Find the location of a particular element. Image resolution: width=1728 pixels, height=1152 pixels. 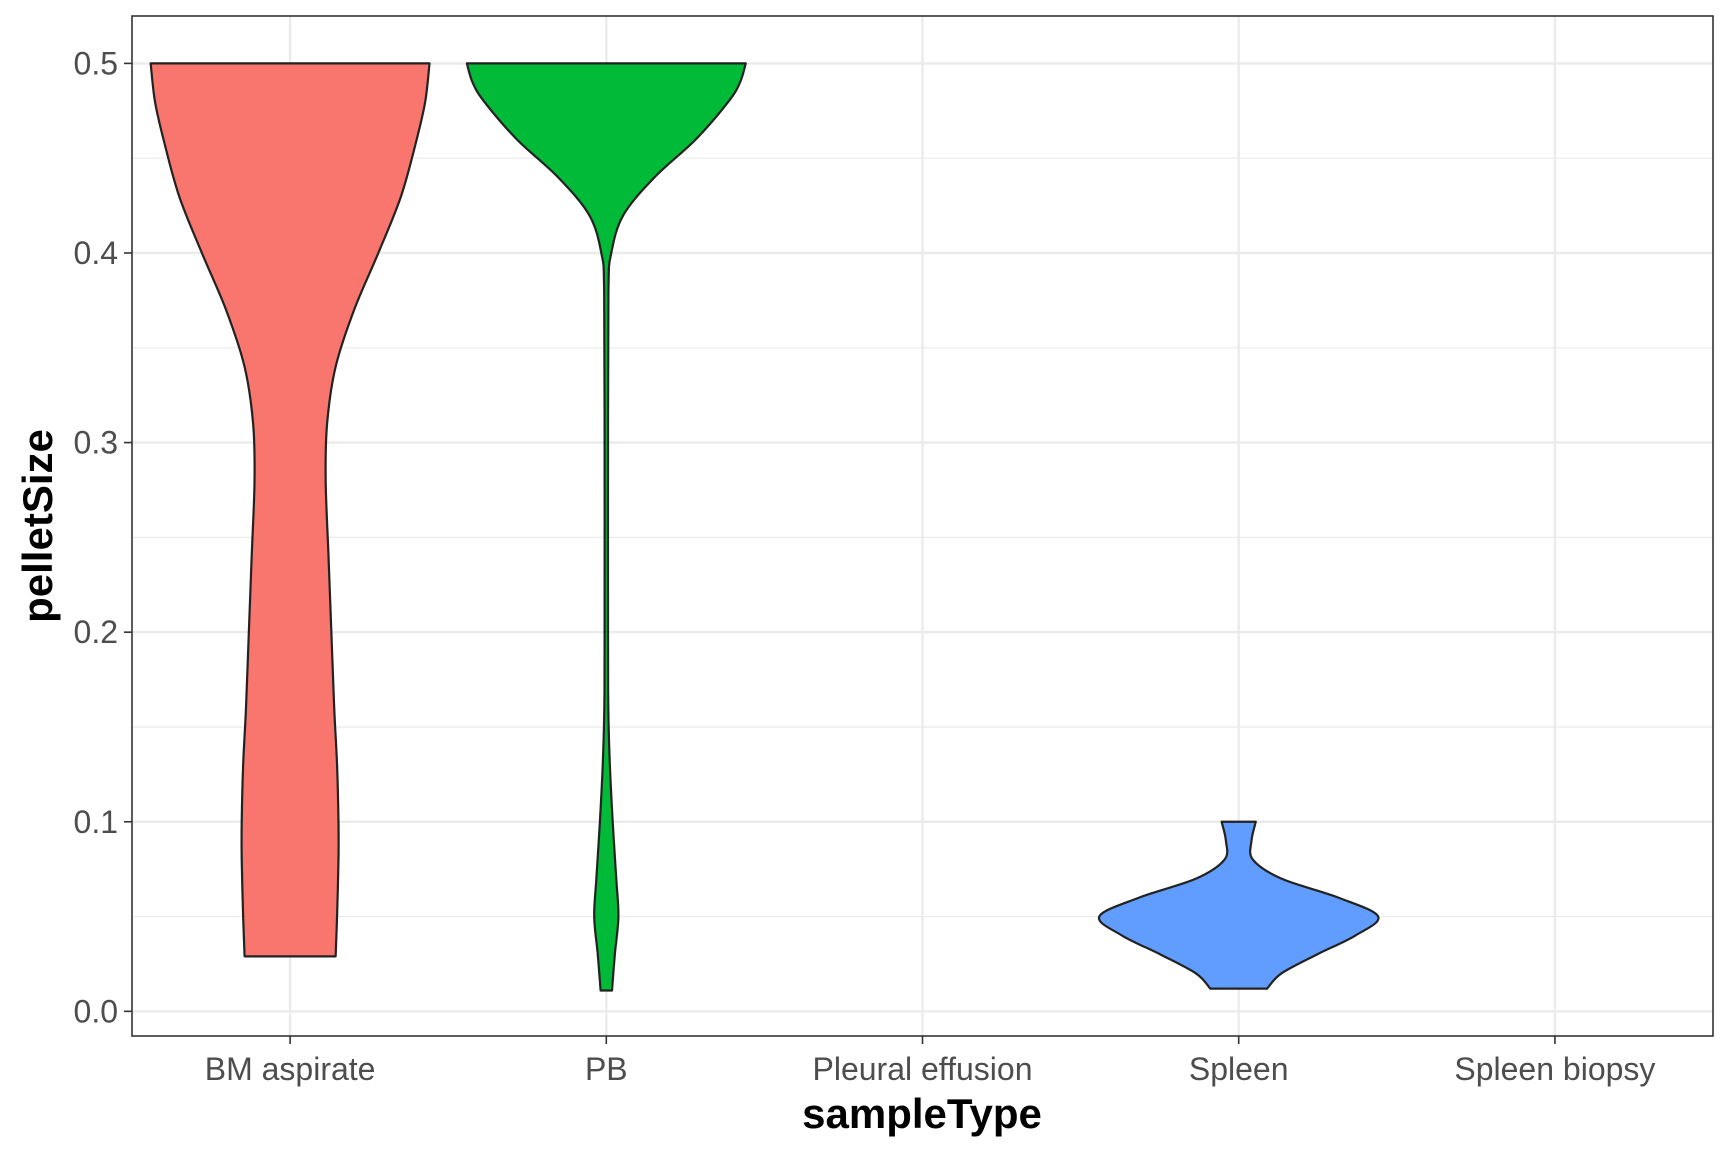

y-tick-label: 0.2 is located at coordinates (96, 632).